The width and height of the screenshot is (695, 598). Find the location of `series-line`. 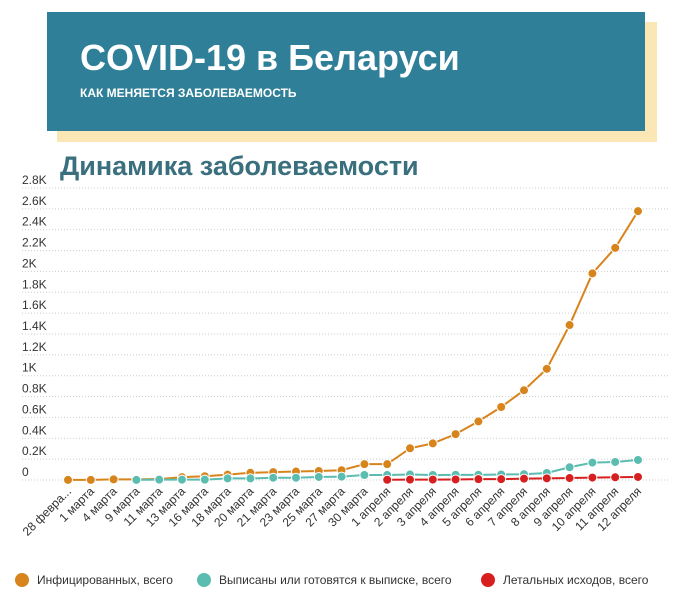

series-line is located at coordinates (513, 478).